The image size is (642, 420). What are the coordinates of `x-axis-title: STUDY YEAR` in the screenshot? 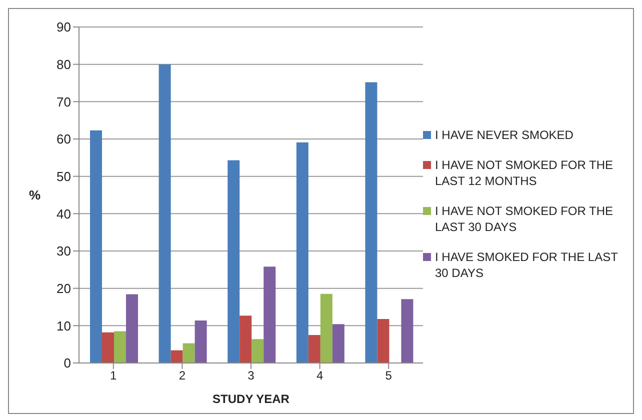 It's located at (251, 399).